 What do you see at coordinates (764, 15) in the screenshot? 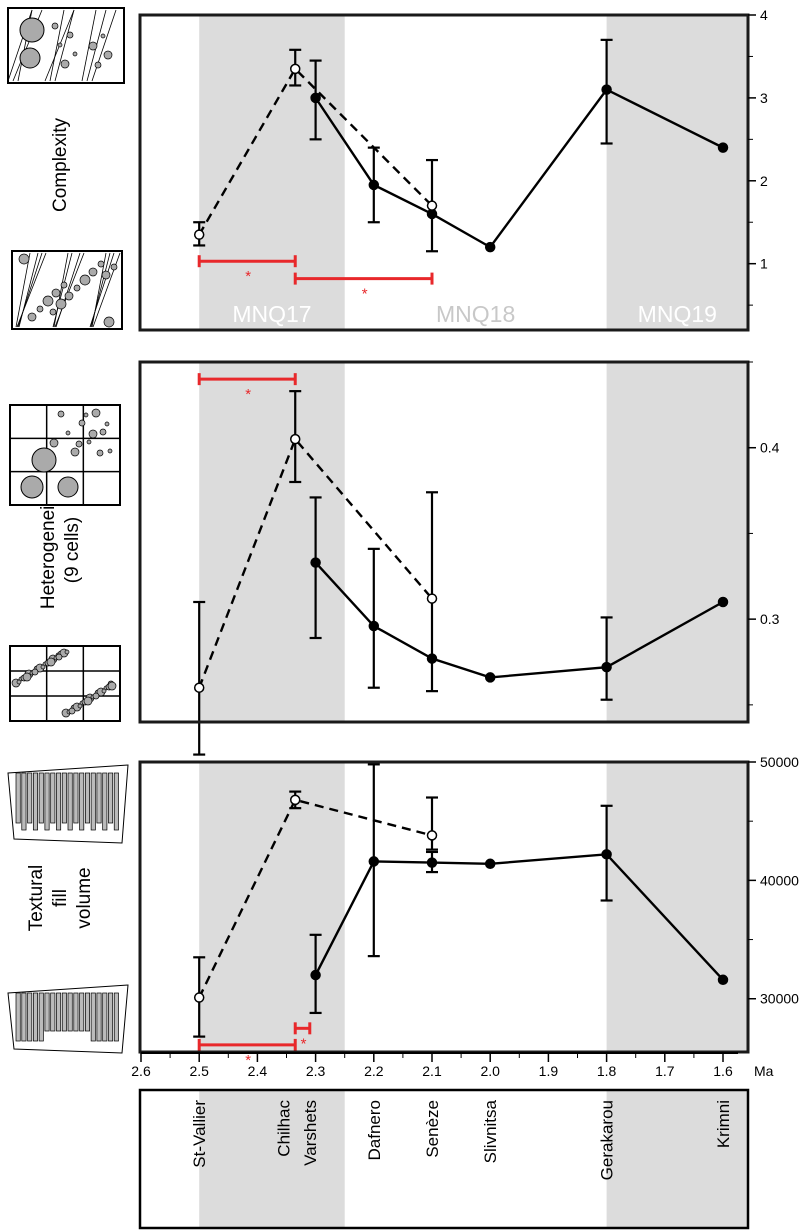
I see `y-tick-label: 4` at bounding box center [764, 15].